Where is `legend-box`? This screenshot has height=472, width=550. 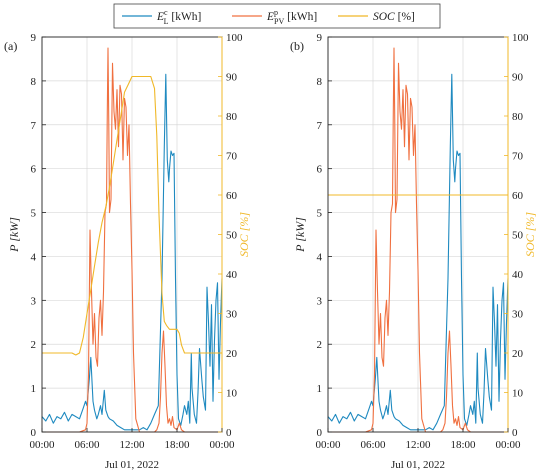 legend-box is located at coordinates (277, 16).